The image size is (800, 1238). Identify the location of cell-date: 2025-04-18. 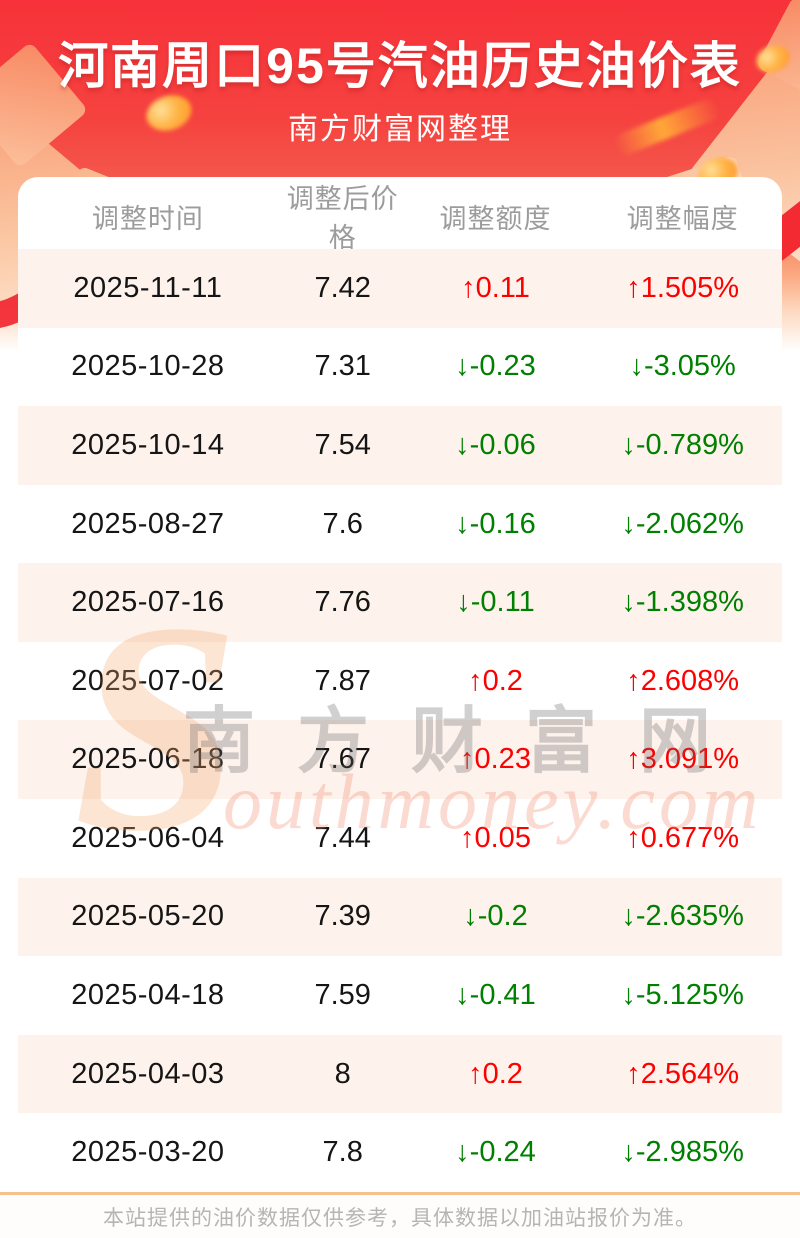
(148, 994).